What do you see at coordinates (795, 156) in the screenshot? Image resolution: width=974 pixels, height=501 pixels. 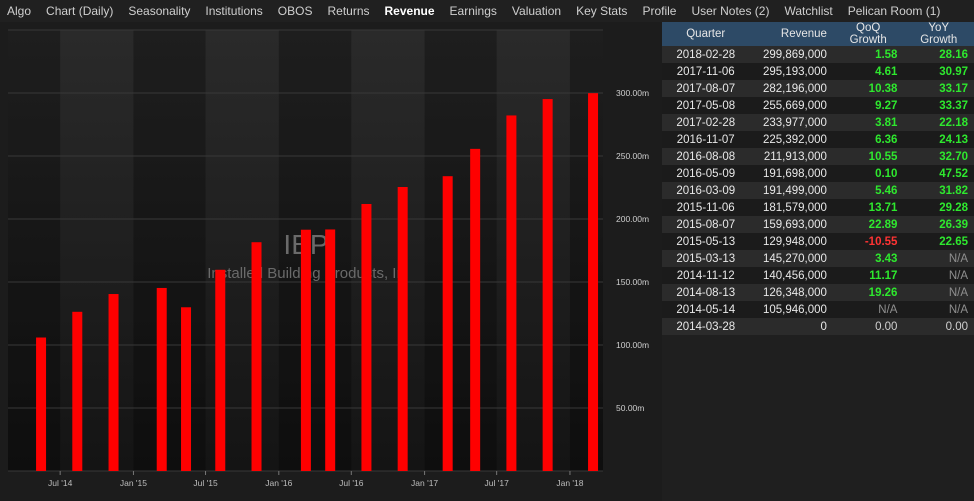 I see `cell-revenue: 211,913,000` at bounding box center [795, 156].